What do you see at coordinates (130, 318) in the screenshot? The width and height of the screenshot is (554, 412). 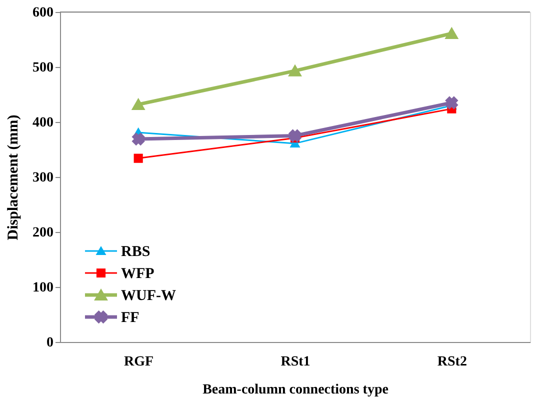 I see `legend-label: FF` at bounding box center [130, 318].